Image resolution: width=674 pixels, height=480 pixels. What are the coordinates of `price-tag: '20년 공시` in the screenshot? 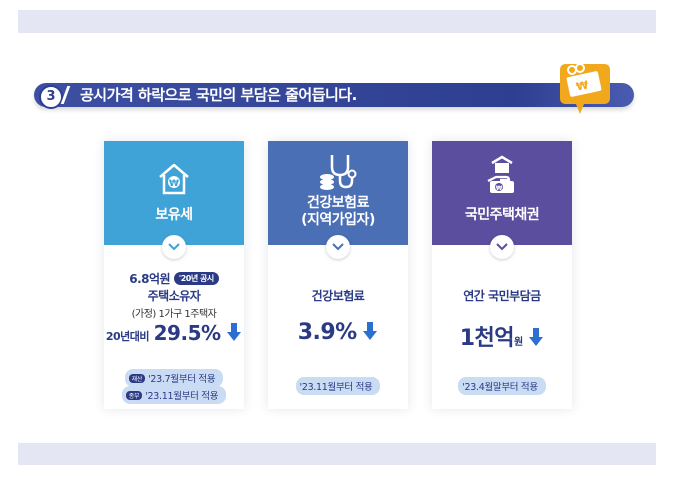 It's located at (196, 278).